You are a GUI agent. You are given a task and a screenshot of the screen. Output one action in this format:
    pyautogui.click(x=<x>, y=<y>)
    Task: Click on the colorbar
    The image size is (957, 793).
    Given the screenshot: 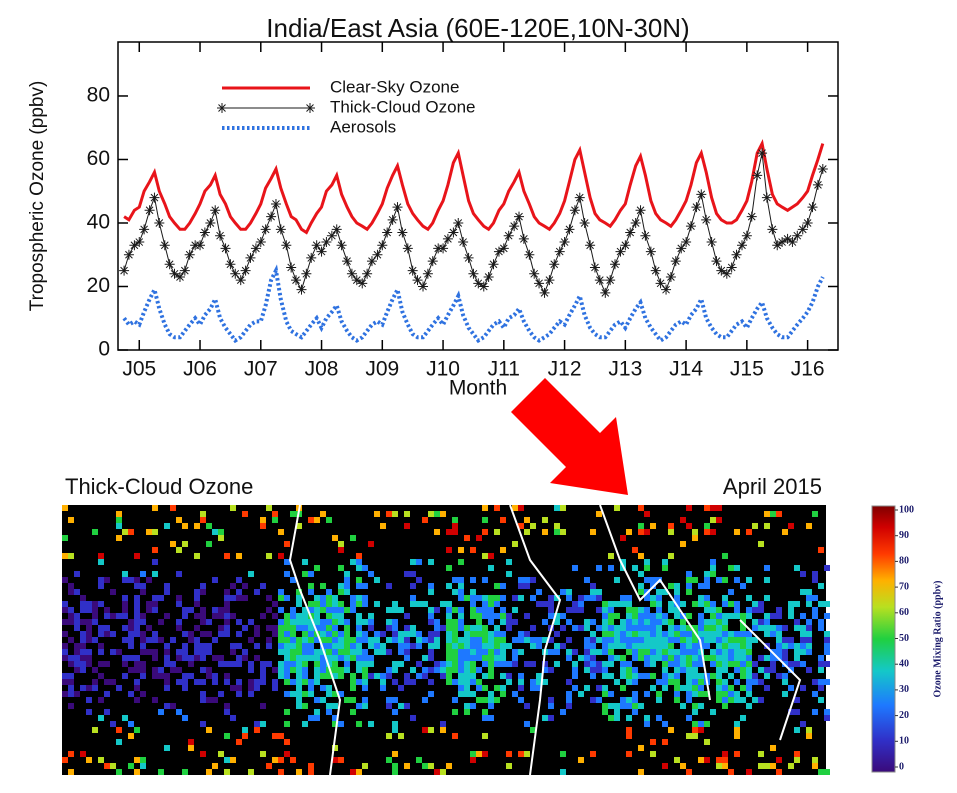 What is the action you would take?
    pyautogui.click(x=883, y=639)
    